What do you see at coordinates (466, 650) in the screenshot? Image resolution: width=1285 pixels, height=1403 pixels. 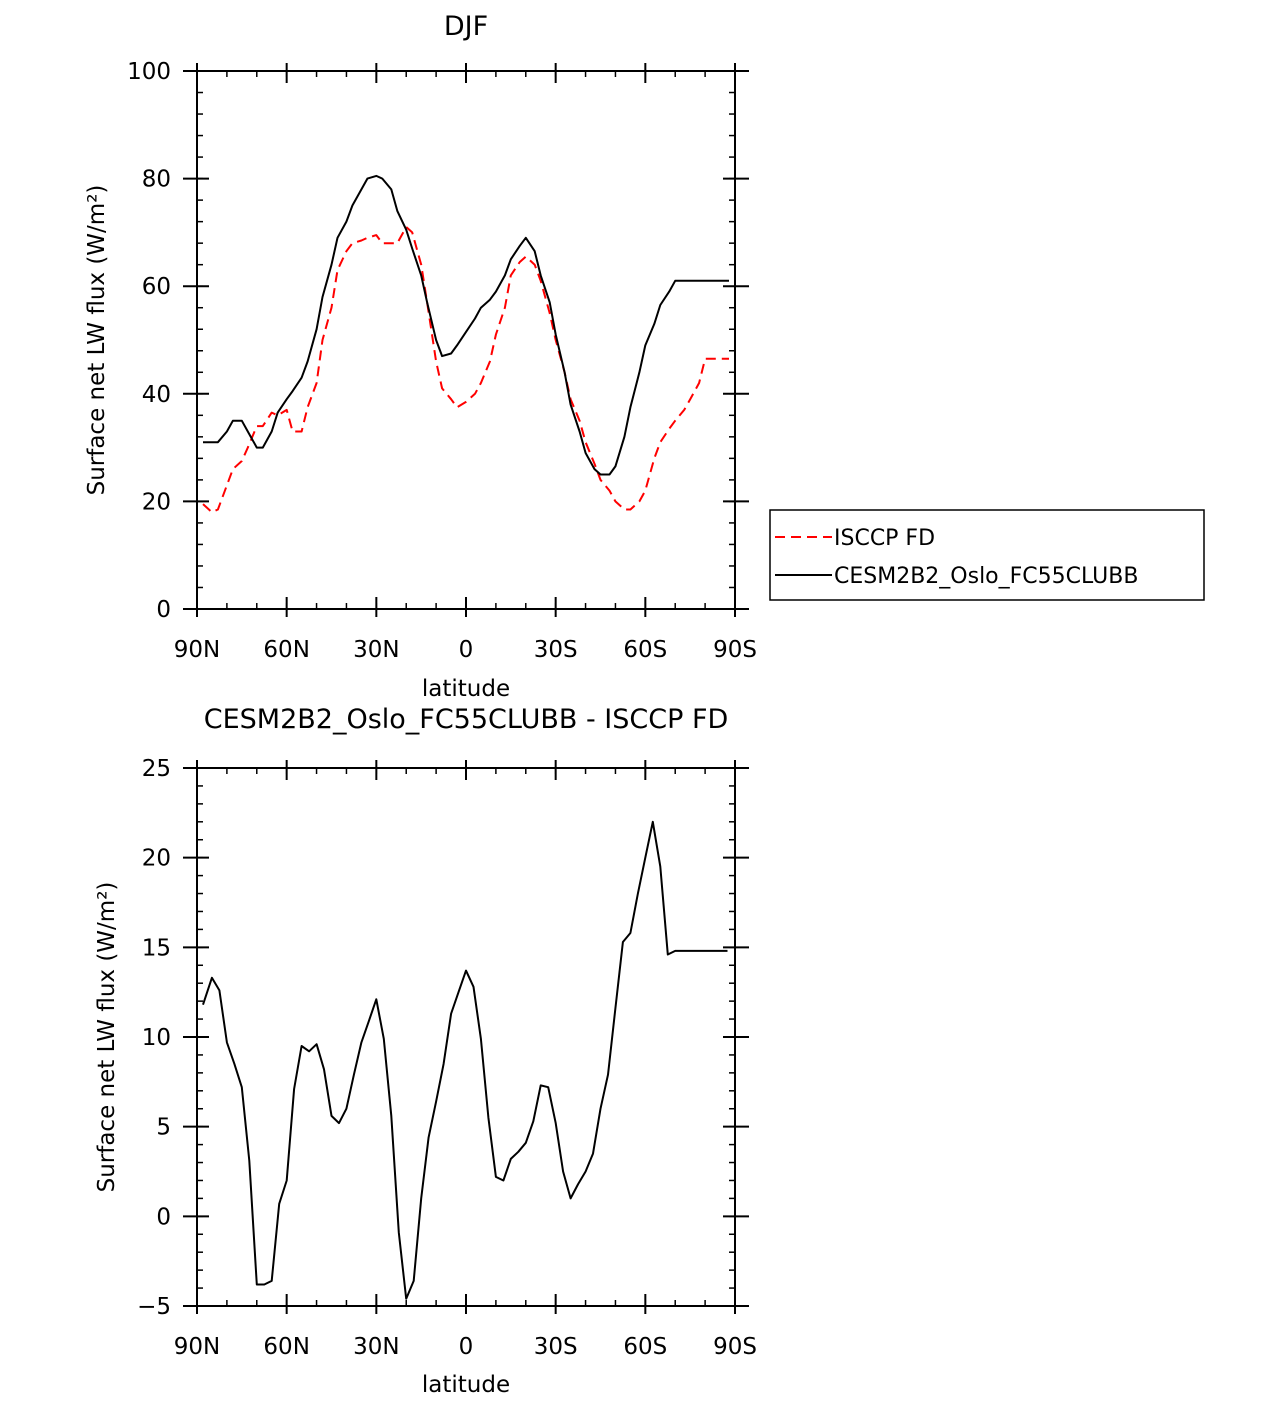 I see `top-x-tick-label: 0` at bounding box center [466, 650].